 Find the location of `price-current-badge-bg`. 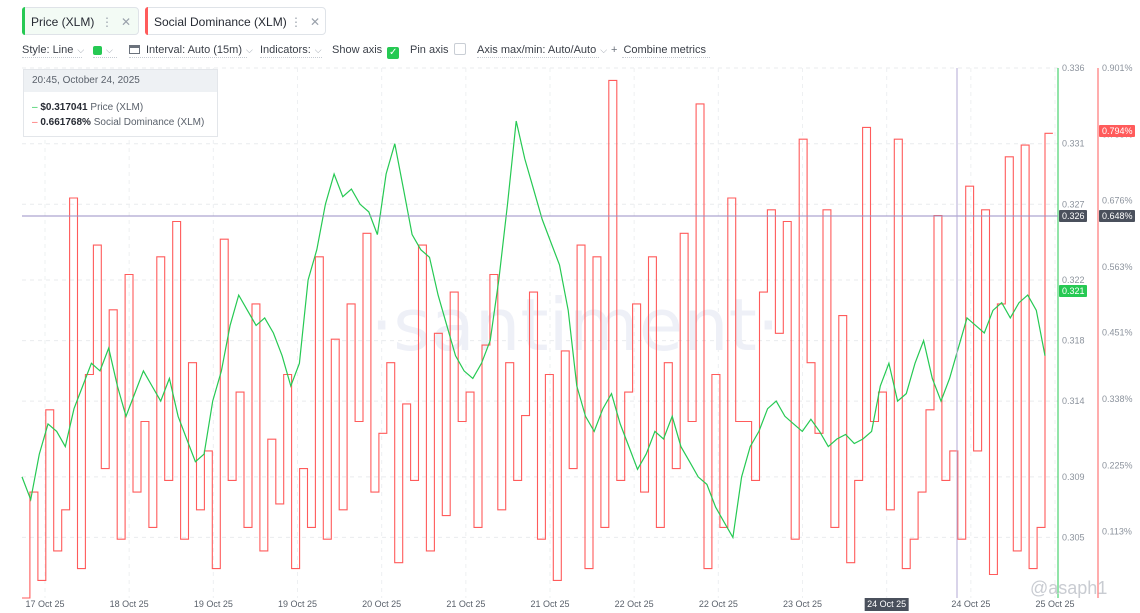

price-current-badge-bg is located at coordinates (1073, 291).